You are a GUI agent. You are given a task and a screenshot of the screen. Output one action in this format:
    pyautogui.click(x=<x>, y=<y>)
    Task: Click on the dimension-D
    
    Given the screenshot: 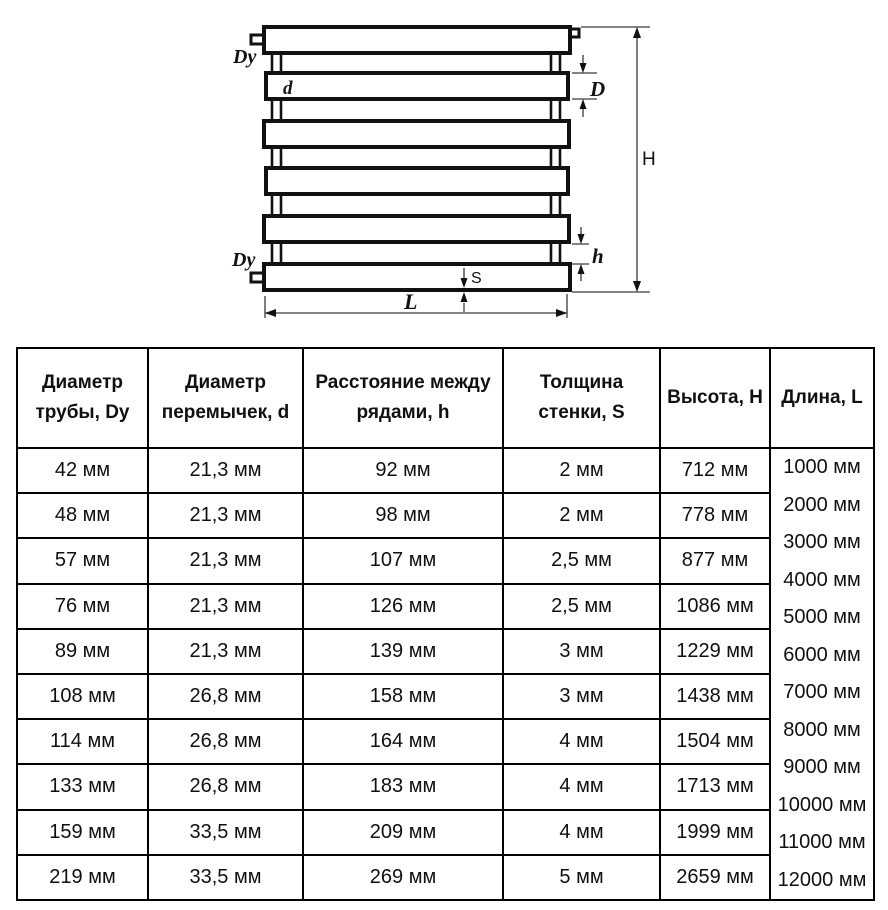 What is the action you would take?
    pyautogui.click(x=584, y=86)
    